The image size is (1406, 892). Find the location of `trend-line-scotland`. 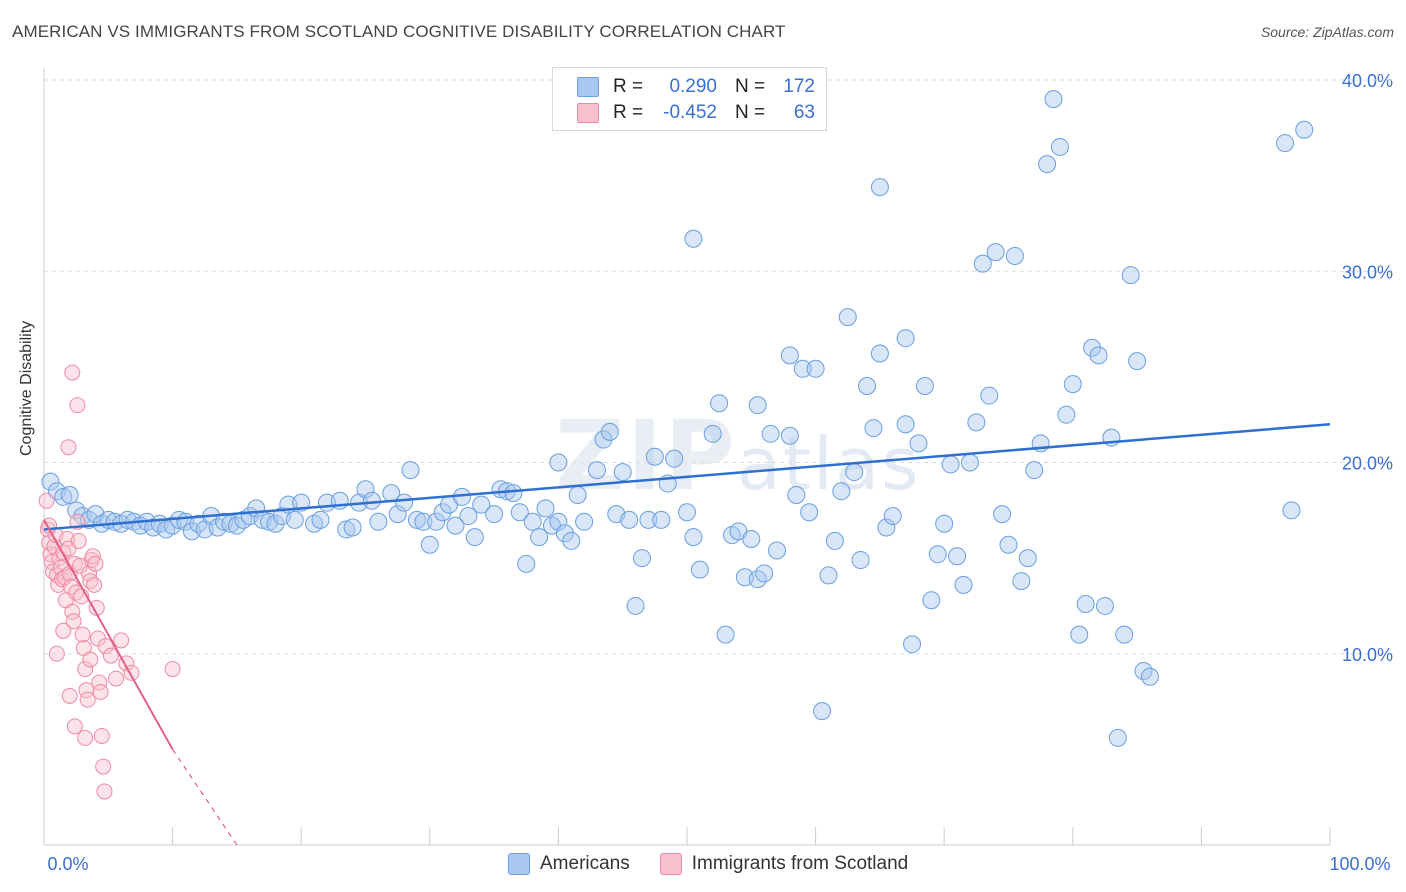

trend-line-scotland is located at coordinates (108, 634).